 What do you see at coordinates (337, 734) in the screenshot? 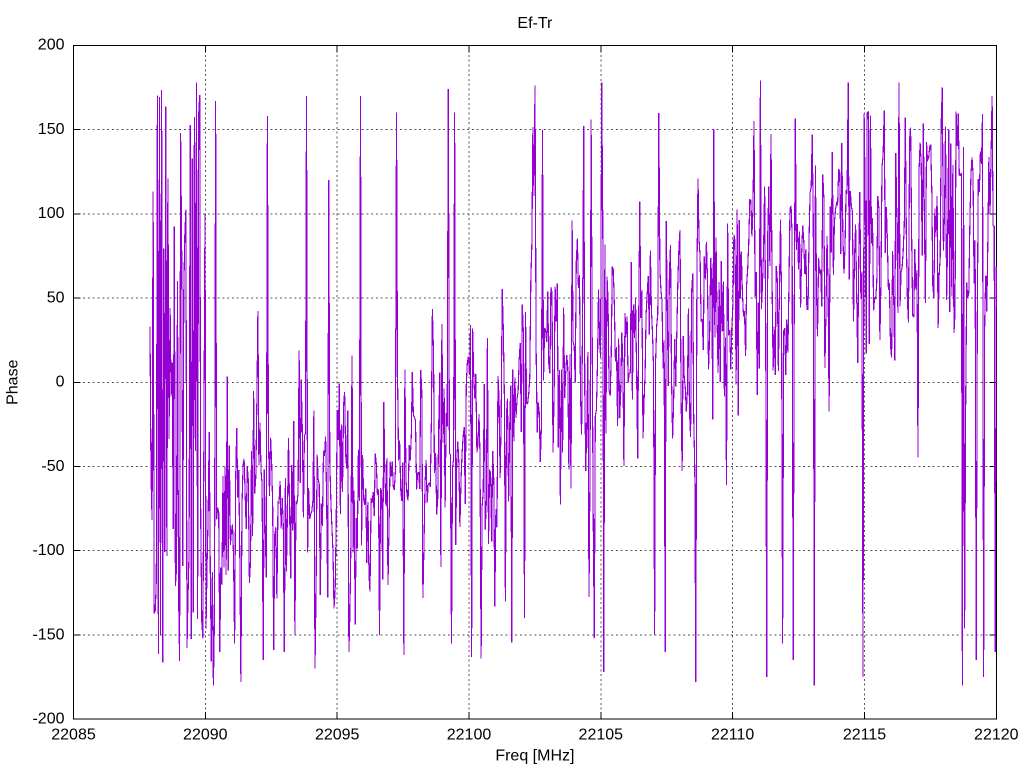
I see `svg-text: 22095` at bounding box center [337, 734].